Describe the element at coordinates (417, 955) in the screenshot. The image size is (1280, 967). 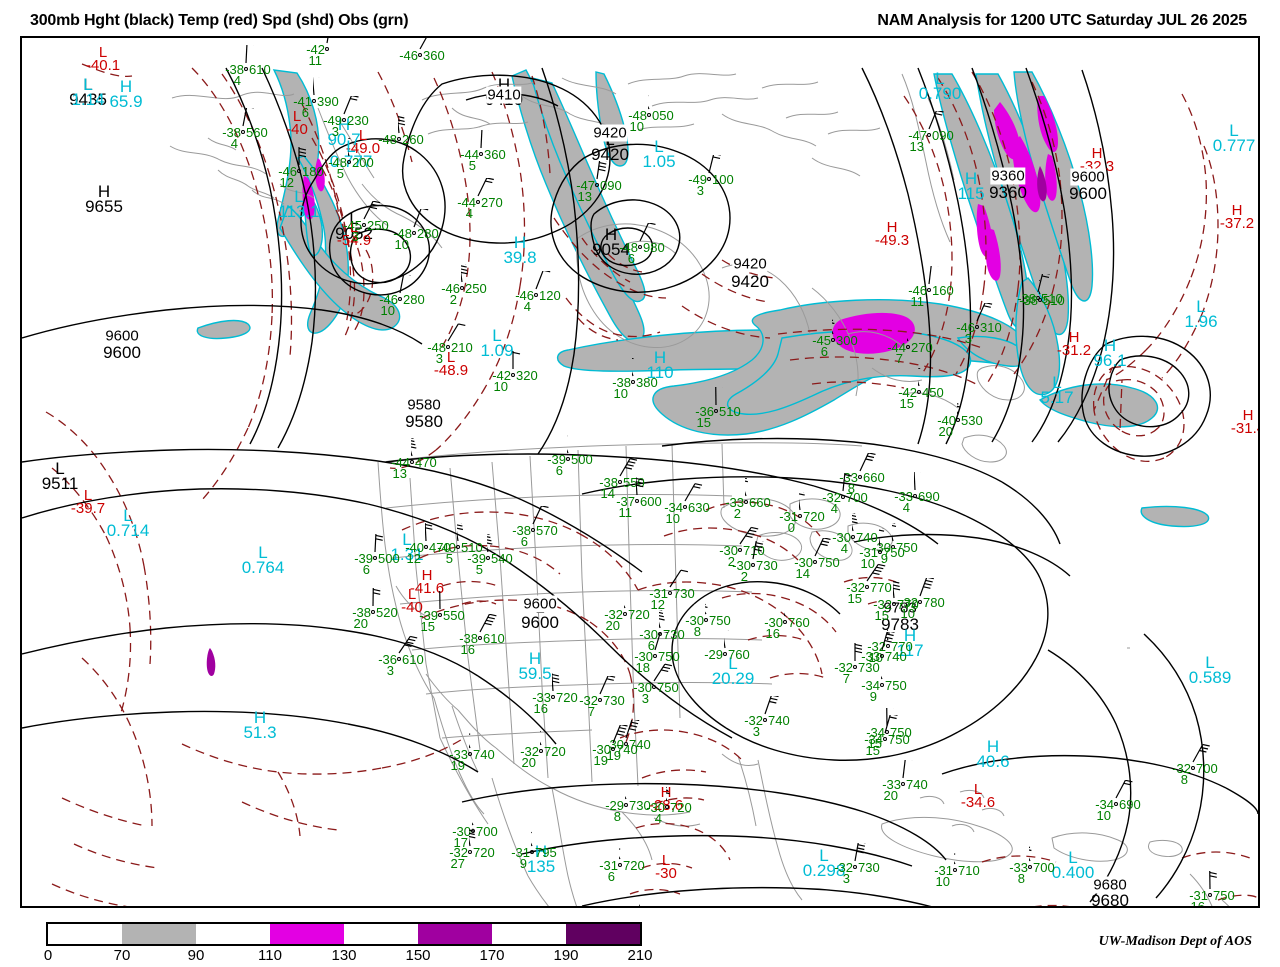
I see `legend-tick: 150` at that location.